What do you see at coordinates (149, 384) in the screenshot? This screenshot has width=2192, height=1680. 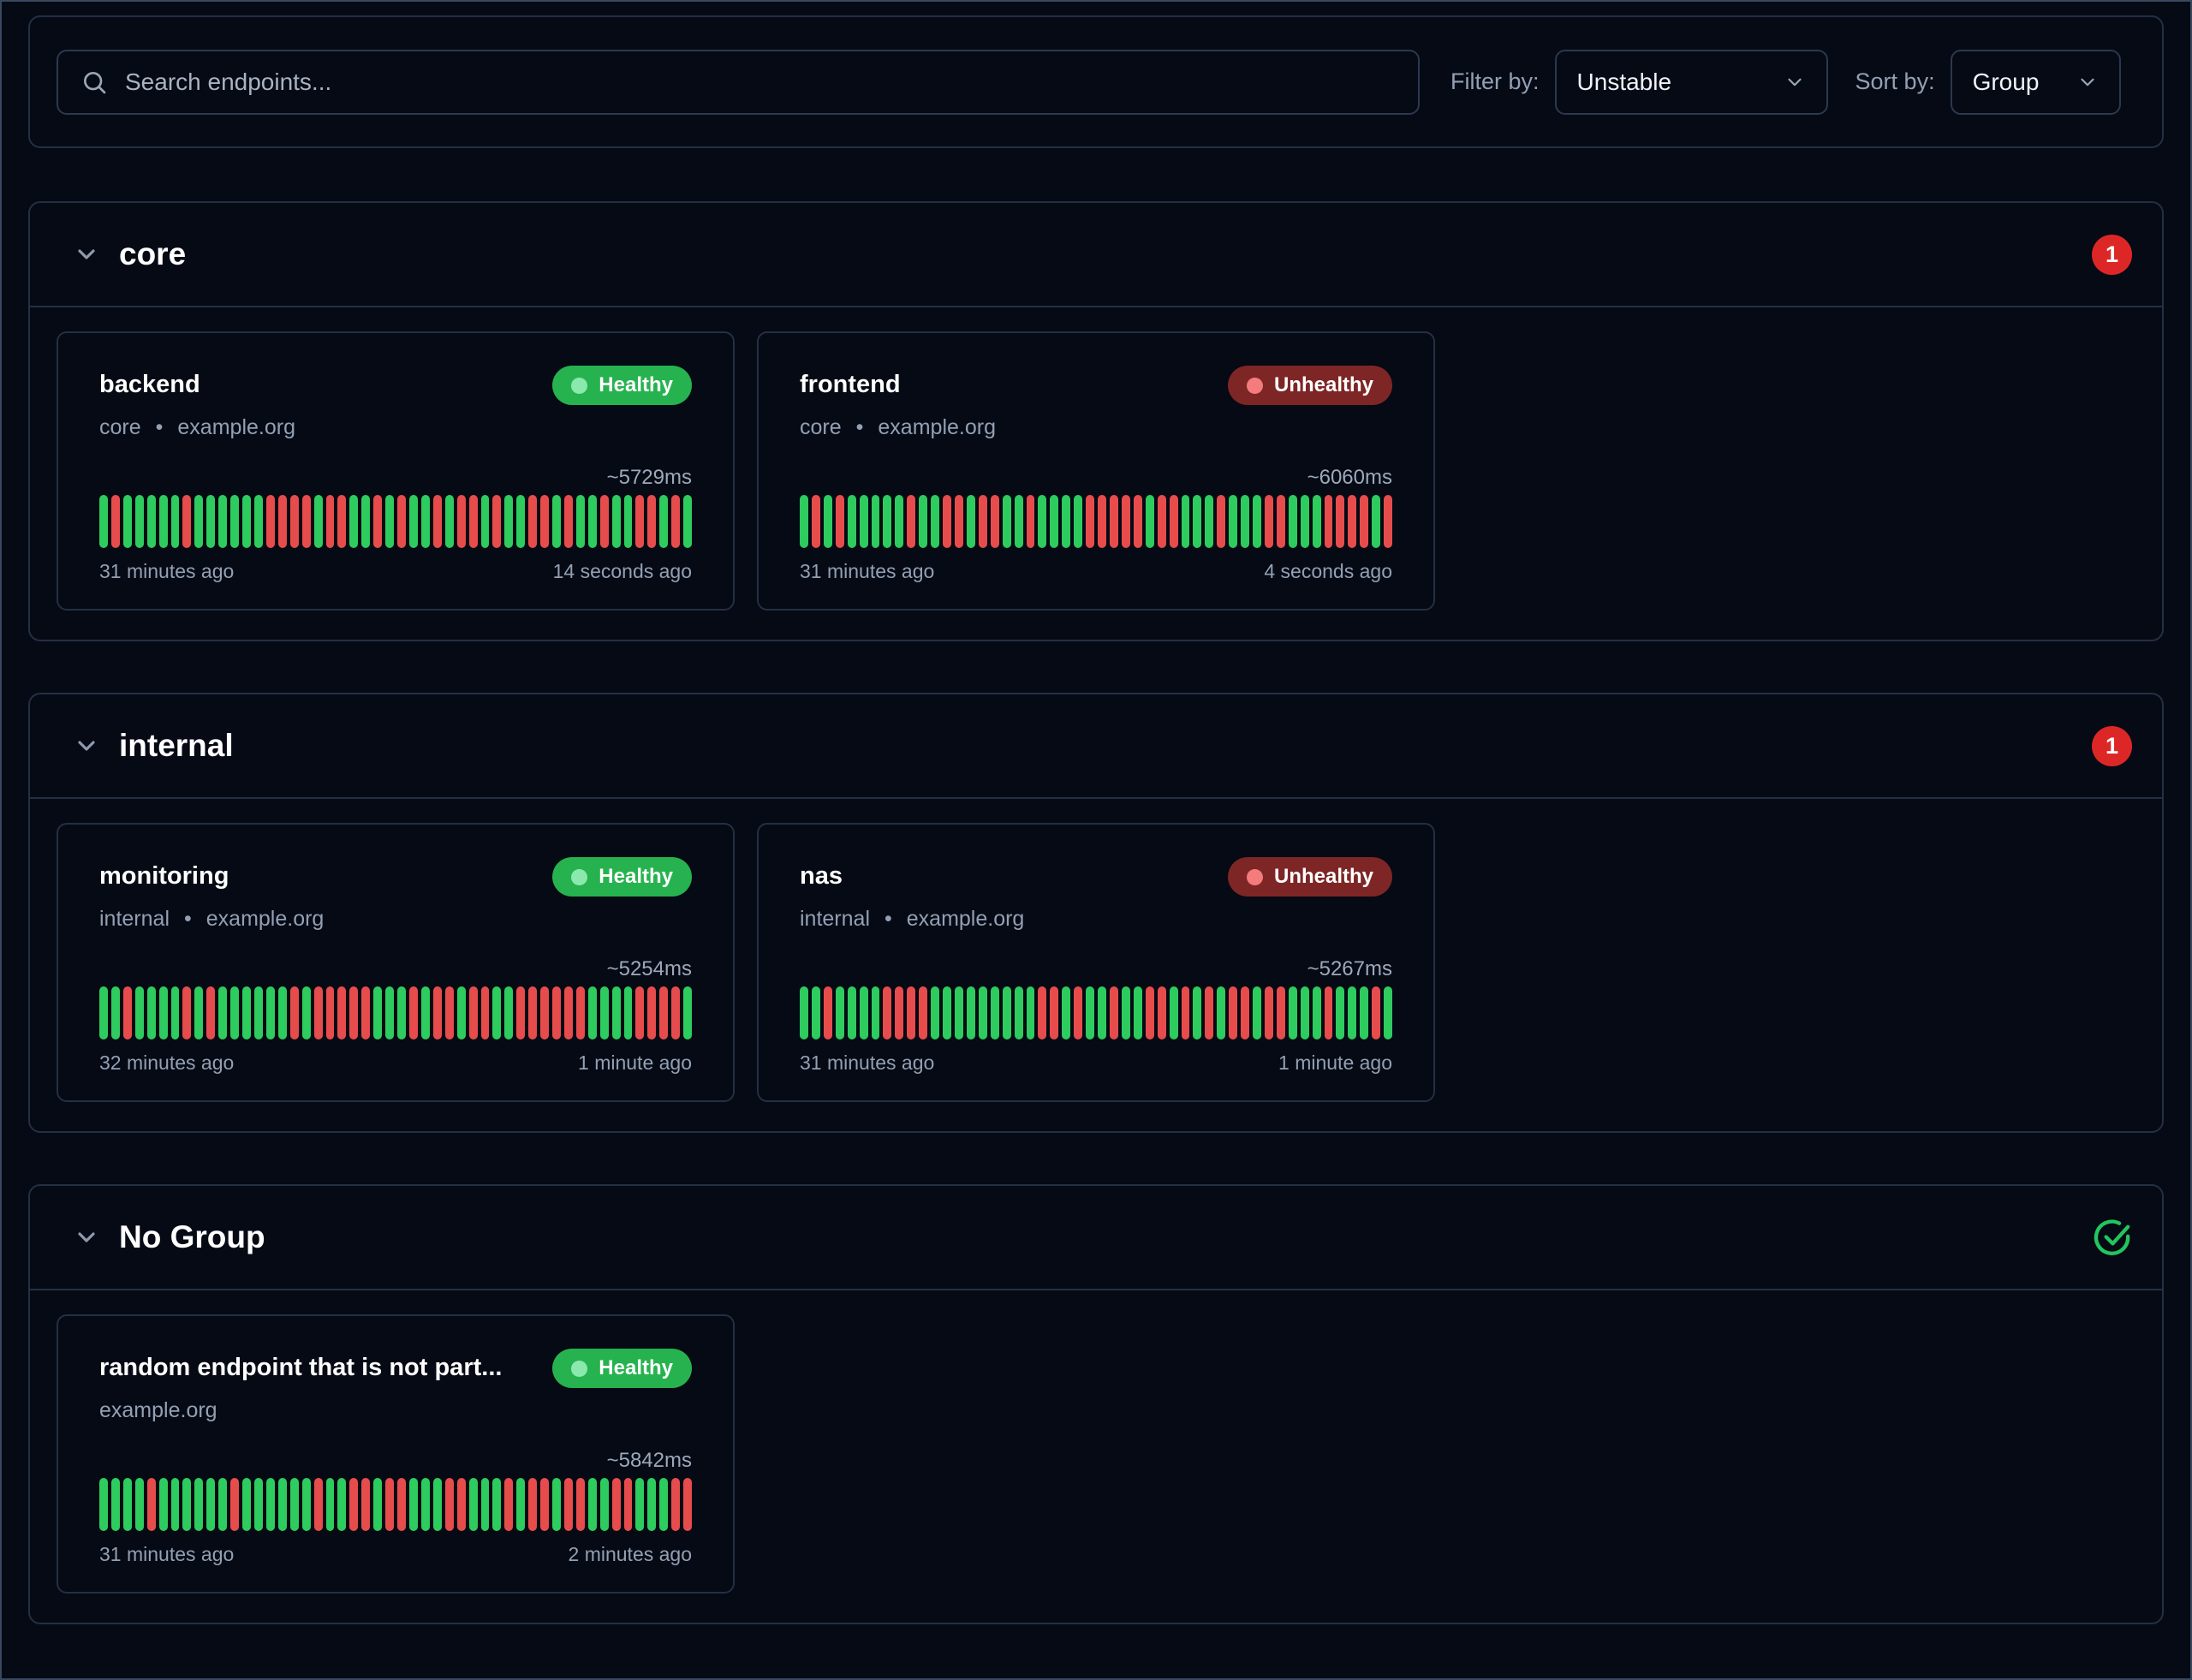 I see `endpoint-title: backend` at bounding box center [149, 384].